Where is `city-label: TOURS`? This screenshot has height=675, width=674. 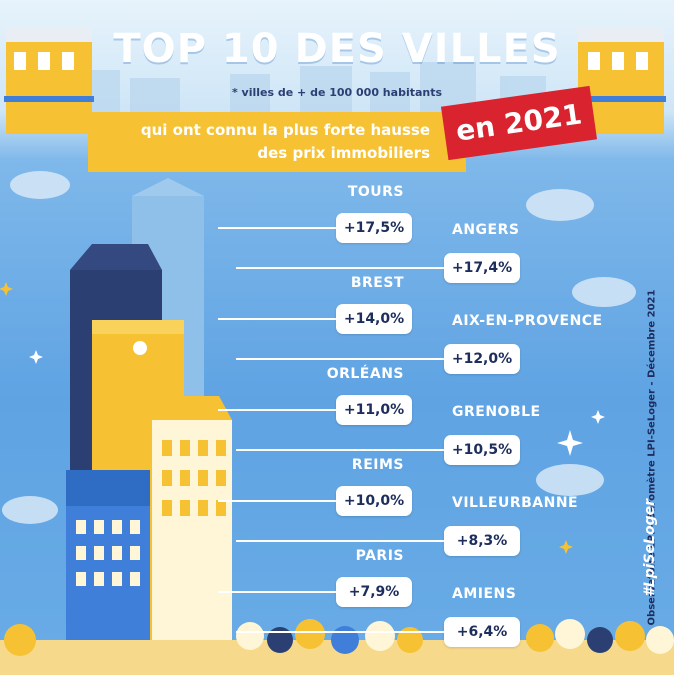
city-label: TOURS is located at coordinates (375, 192).